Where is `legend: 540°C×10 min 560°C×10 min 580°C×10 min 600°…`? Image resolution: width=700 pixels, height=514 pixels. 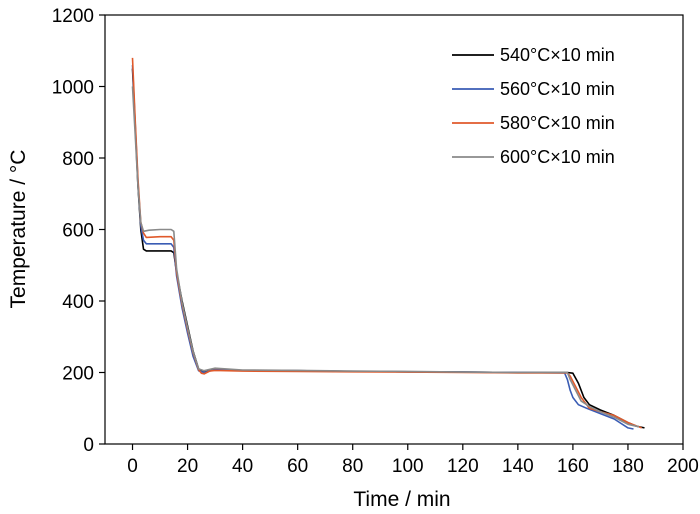
legend: 540°C×10 min 560°C×10 min 580°C×10 min 600°… is located at coordinates (533, 106).